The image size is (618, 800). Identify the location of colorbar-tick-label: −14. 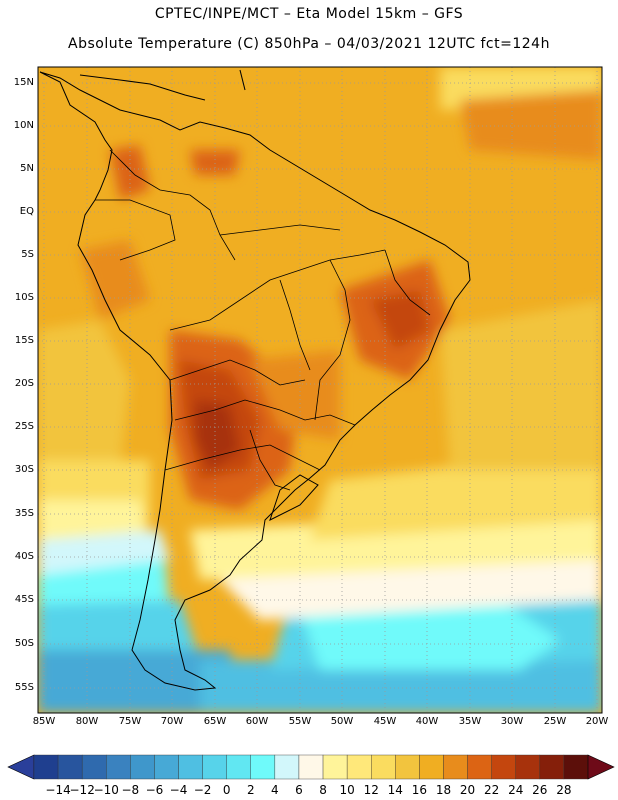
(58, 790).